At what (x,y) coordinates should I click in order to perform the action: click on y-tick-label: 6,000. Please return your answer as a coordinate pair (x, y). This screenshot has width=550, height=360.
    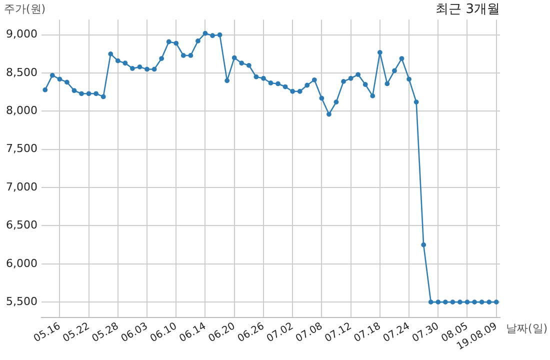
    Looking at the image, I should click on (22, 263).